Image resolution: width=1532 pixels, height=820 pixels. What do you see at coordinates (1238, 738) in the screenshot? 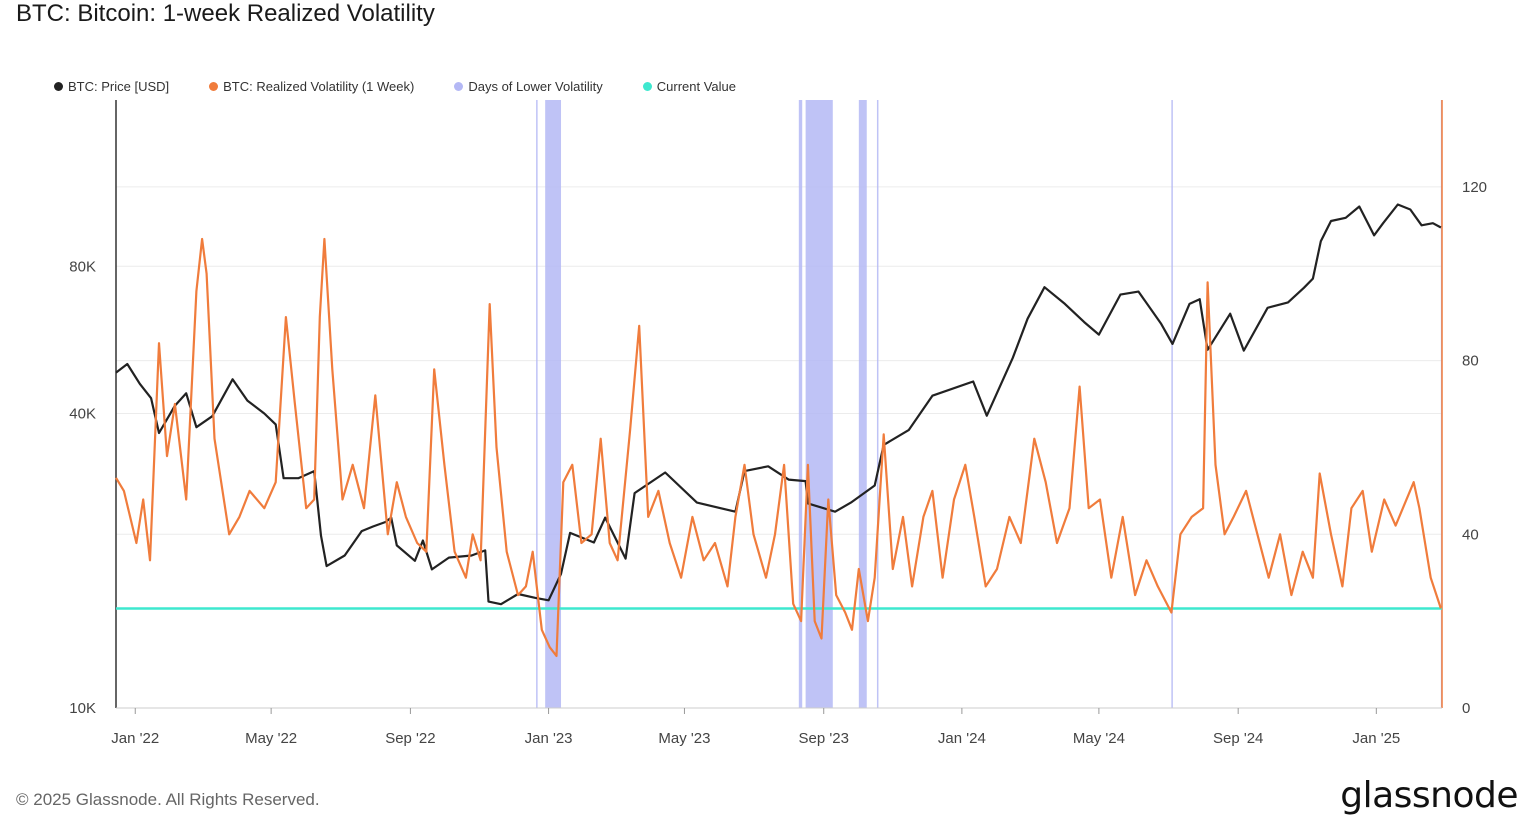
I see `x-tick-label: Sep '24` at bounding box center [1238, 738].